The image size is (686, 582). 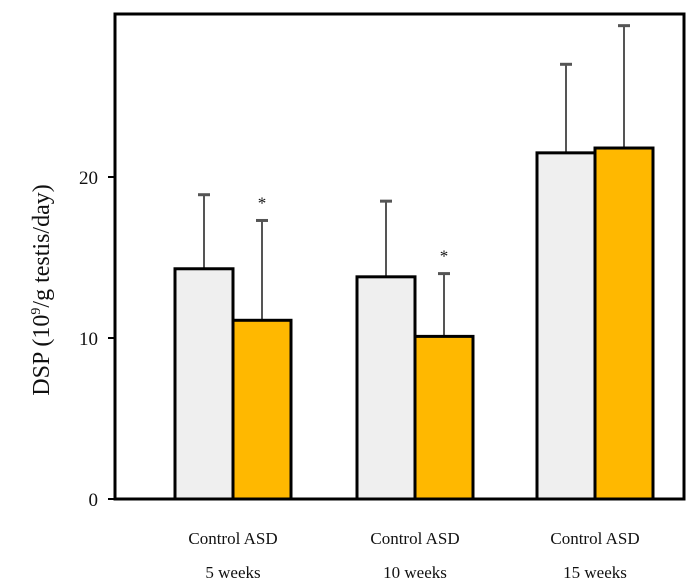 I want to click on y-tick-label-1: 10, so click(x=88, y=339).